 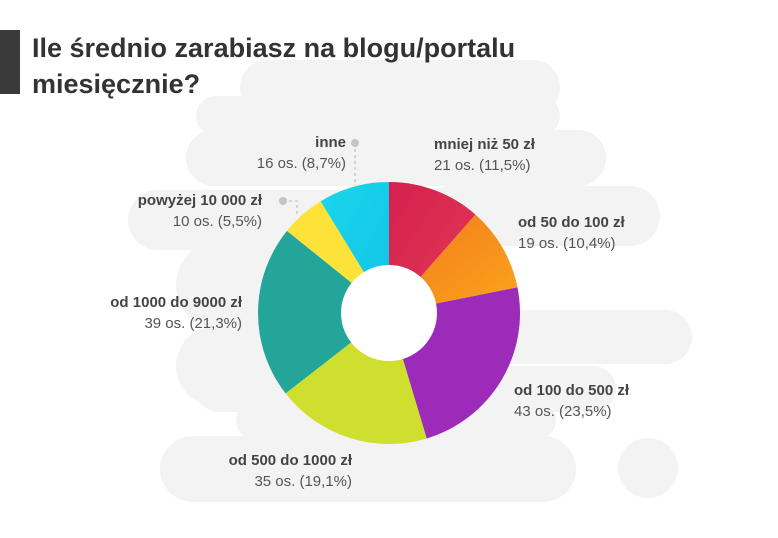 What do you see at coordinates (283, 201) in the screenshot?
I see `leader-dot-powyzej` at bounding box center [283, 201].